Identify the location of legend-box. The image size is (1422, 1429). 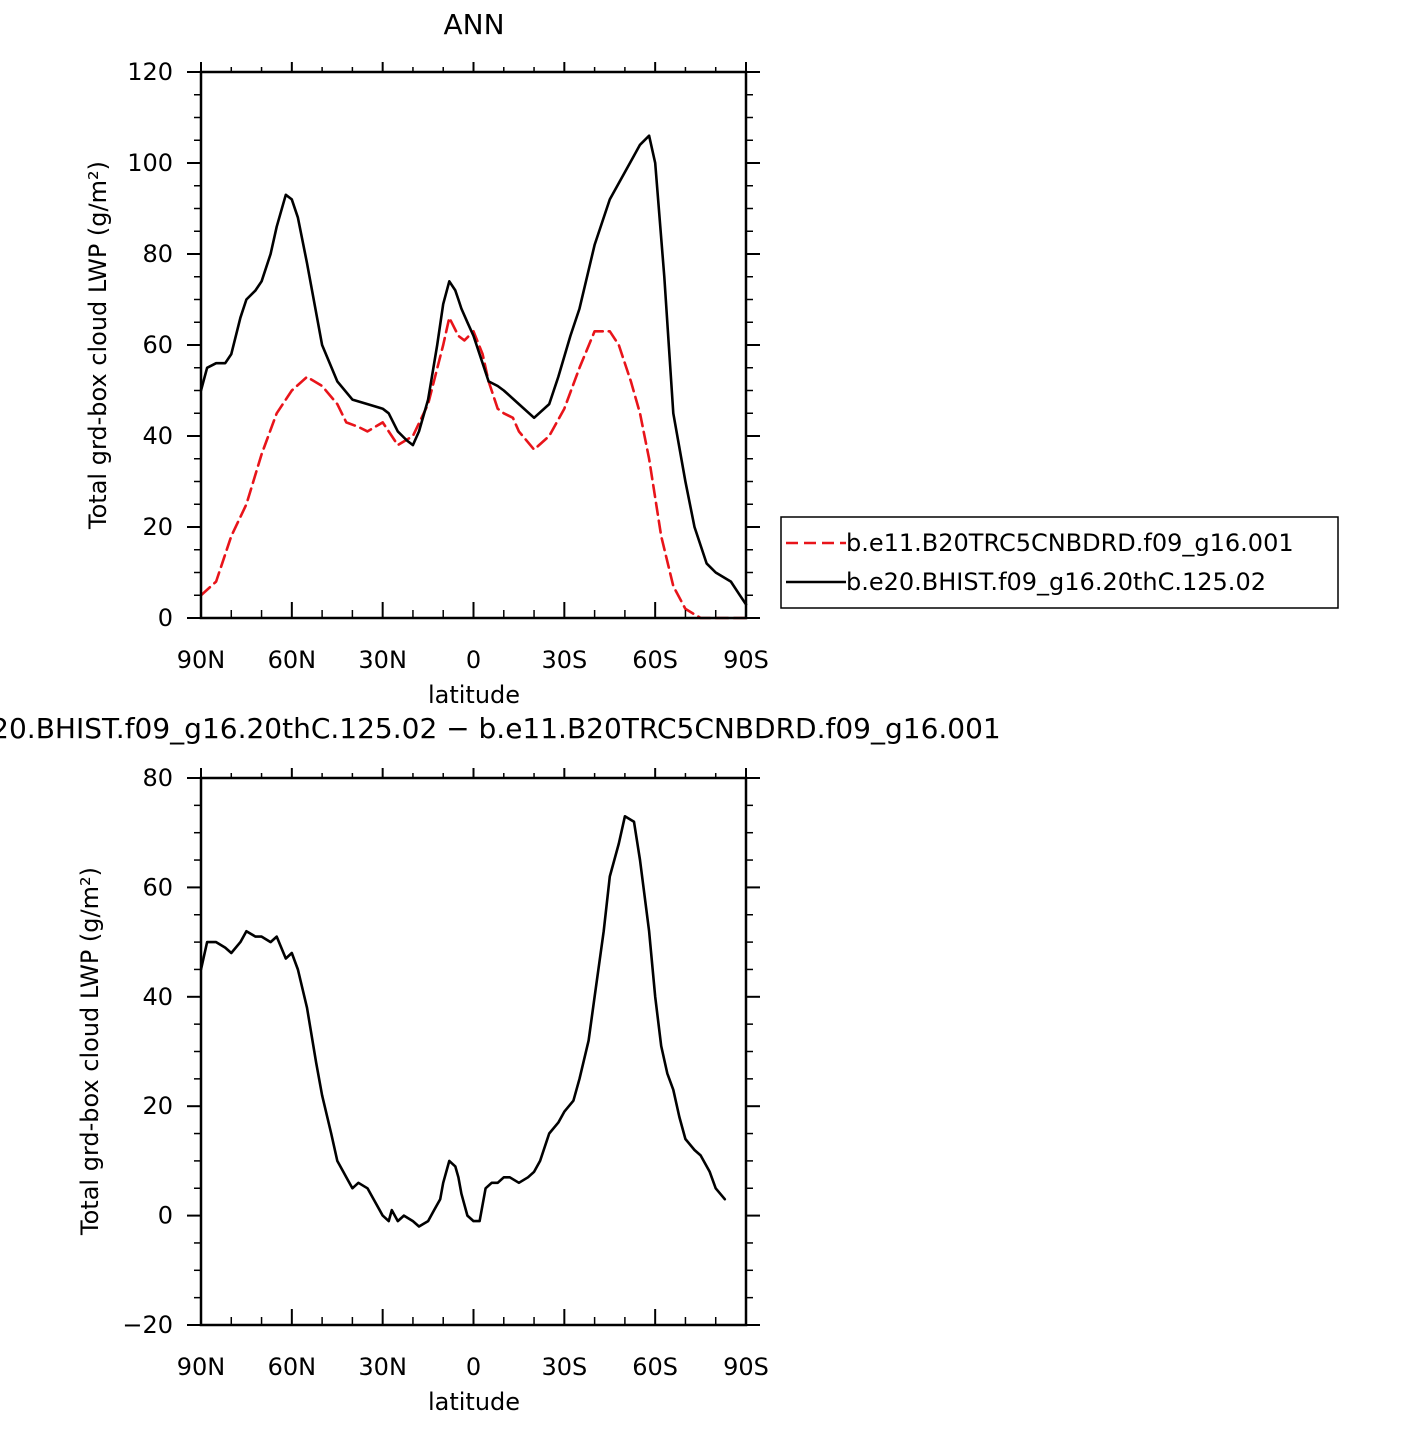
(1059, 562).